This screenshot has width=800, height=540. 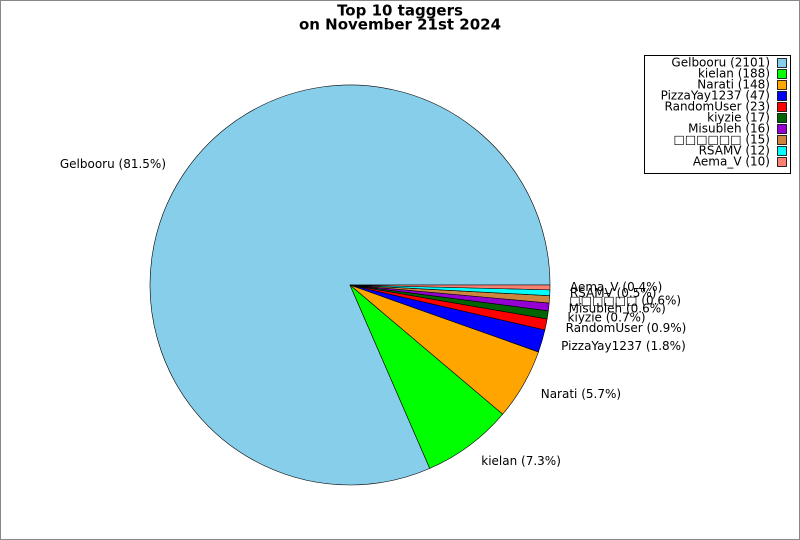 What do you see at coordinates (113, 164) in the screenshot?
I see `slice-label: Gelbooru (81.5%)` at bounding box center [113, 164].